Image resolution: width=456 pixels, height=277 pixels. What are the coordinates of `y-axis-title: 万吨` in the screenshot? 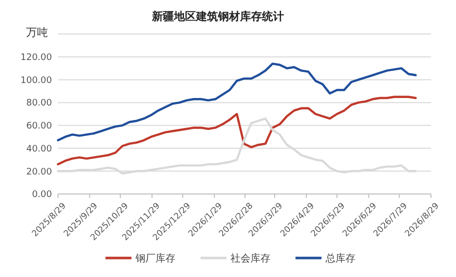 It's located at (37, 32).